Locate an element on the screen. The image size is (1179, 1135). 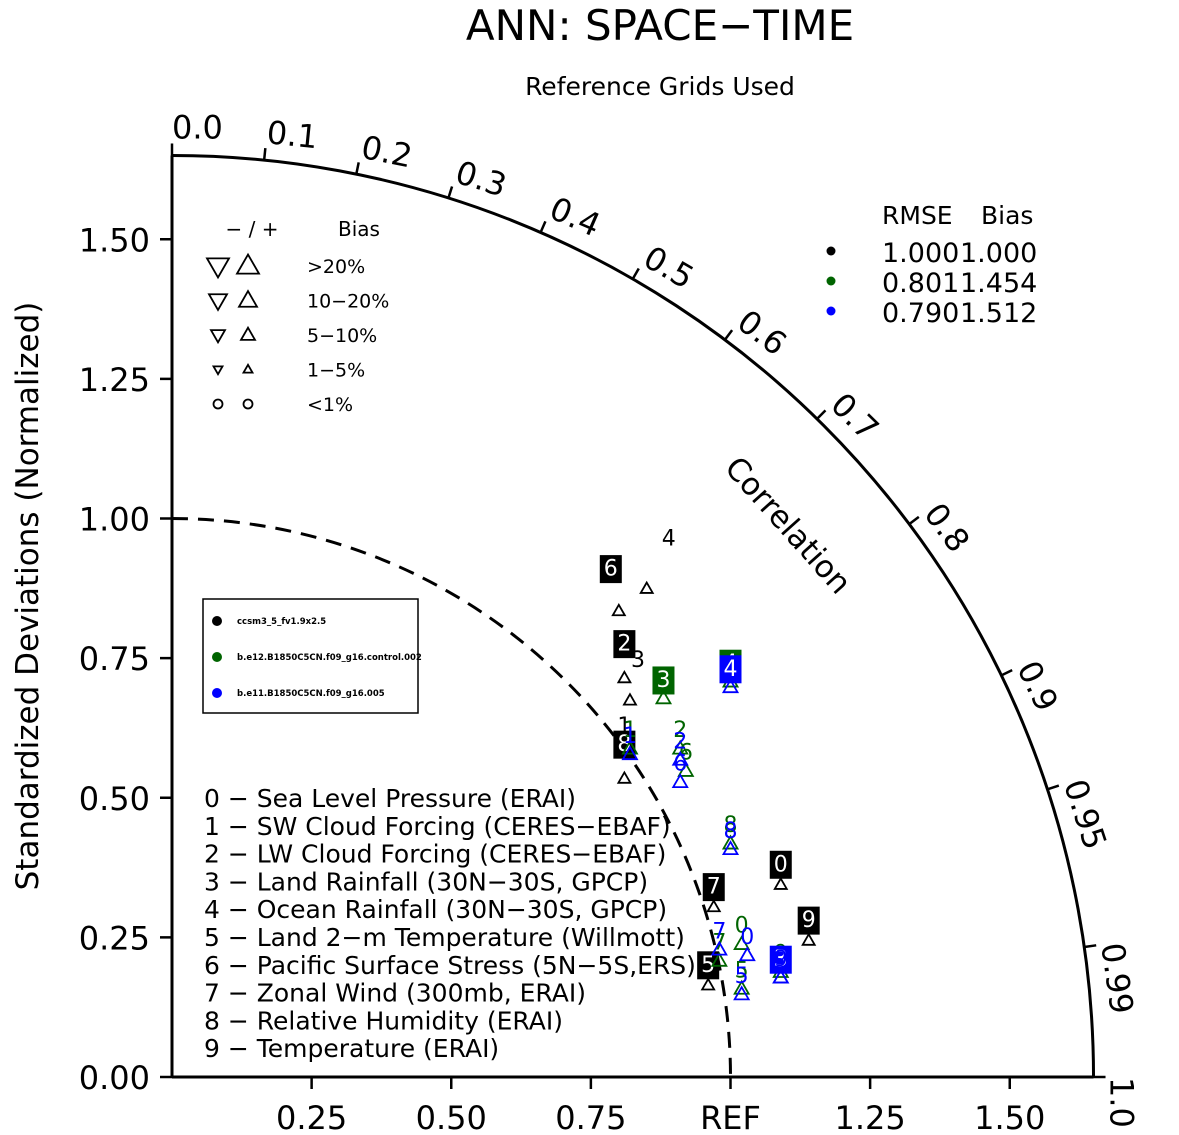
bias-legend-label: 5−10% is located at coordinates (342, 336).